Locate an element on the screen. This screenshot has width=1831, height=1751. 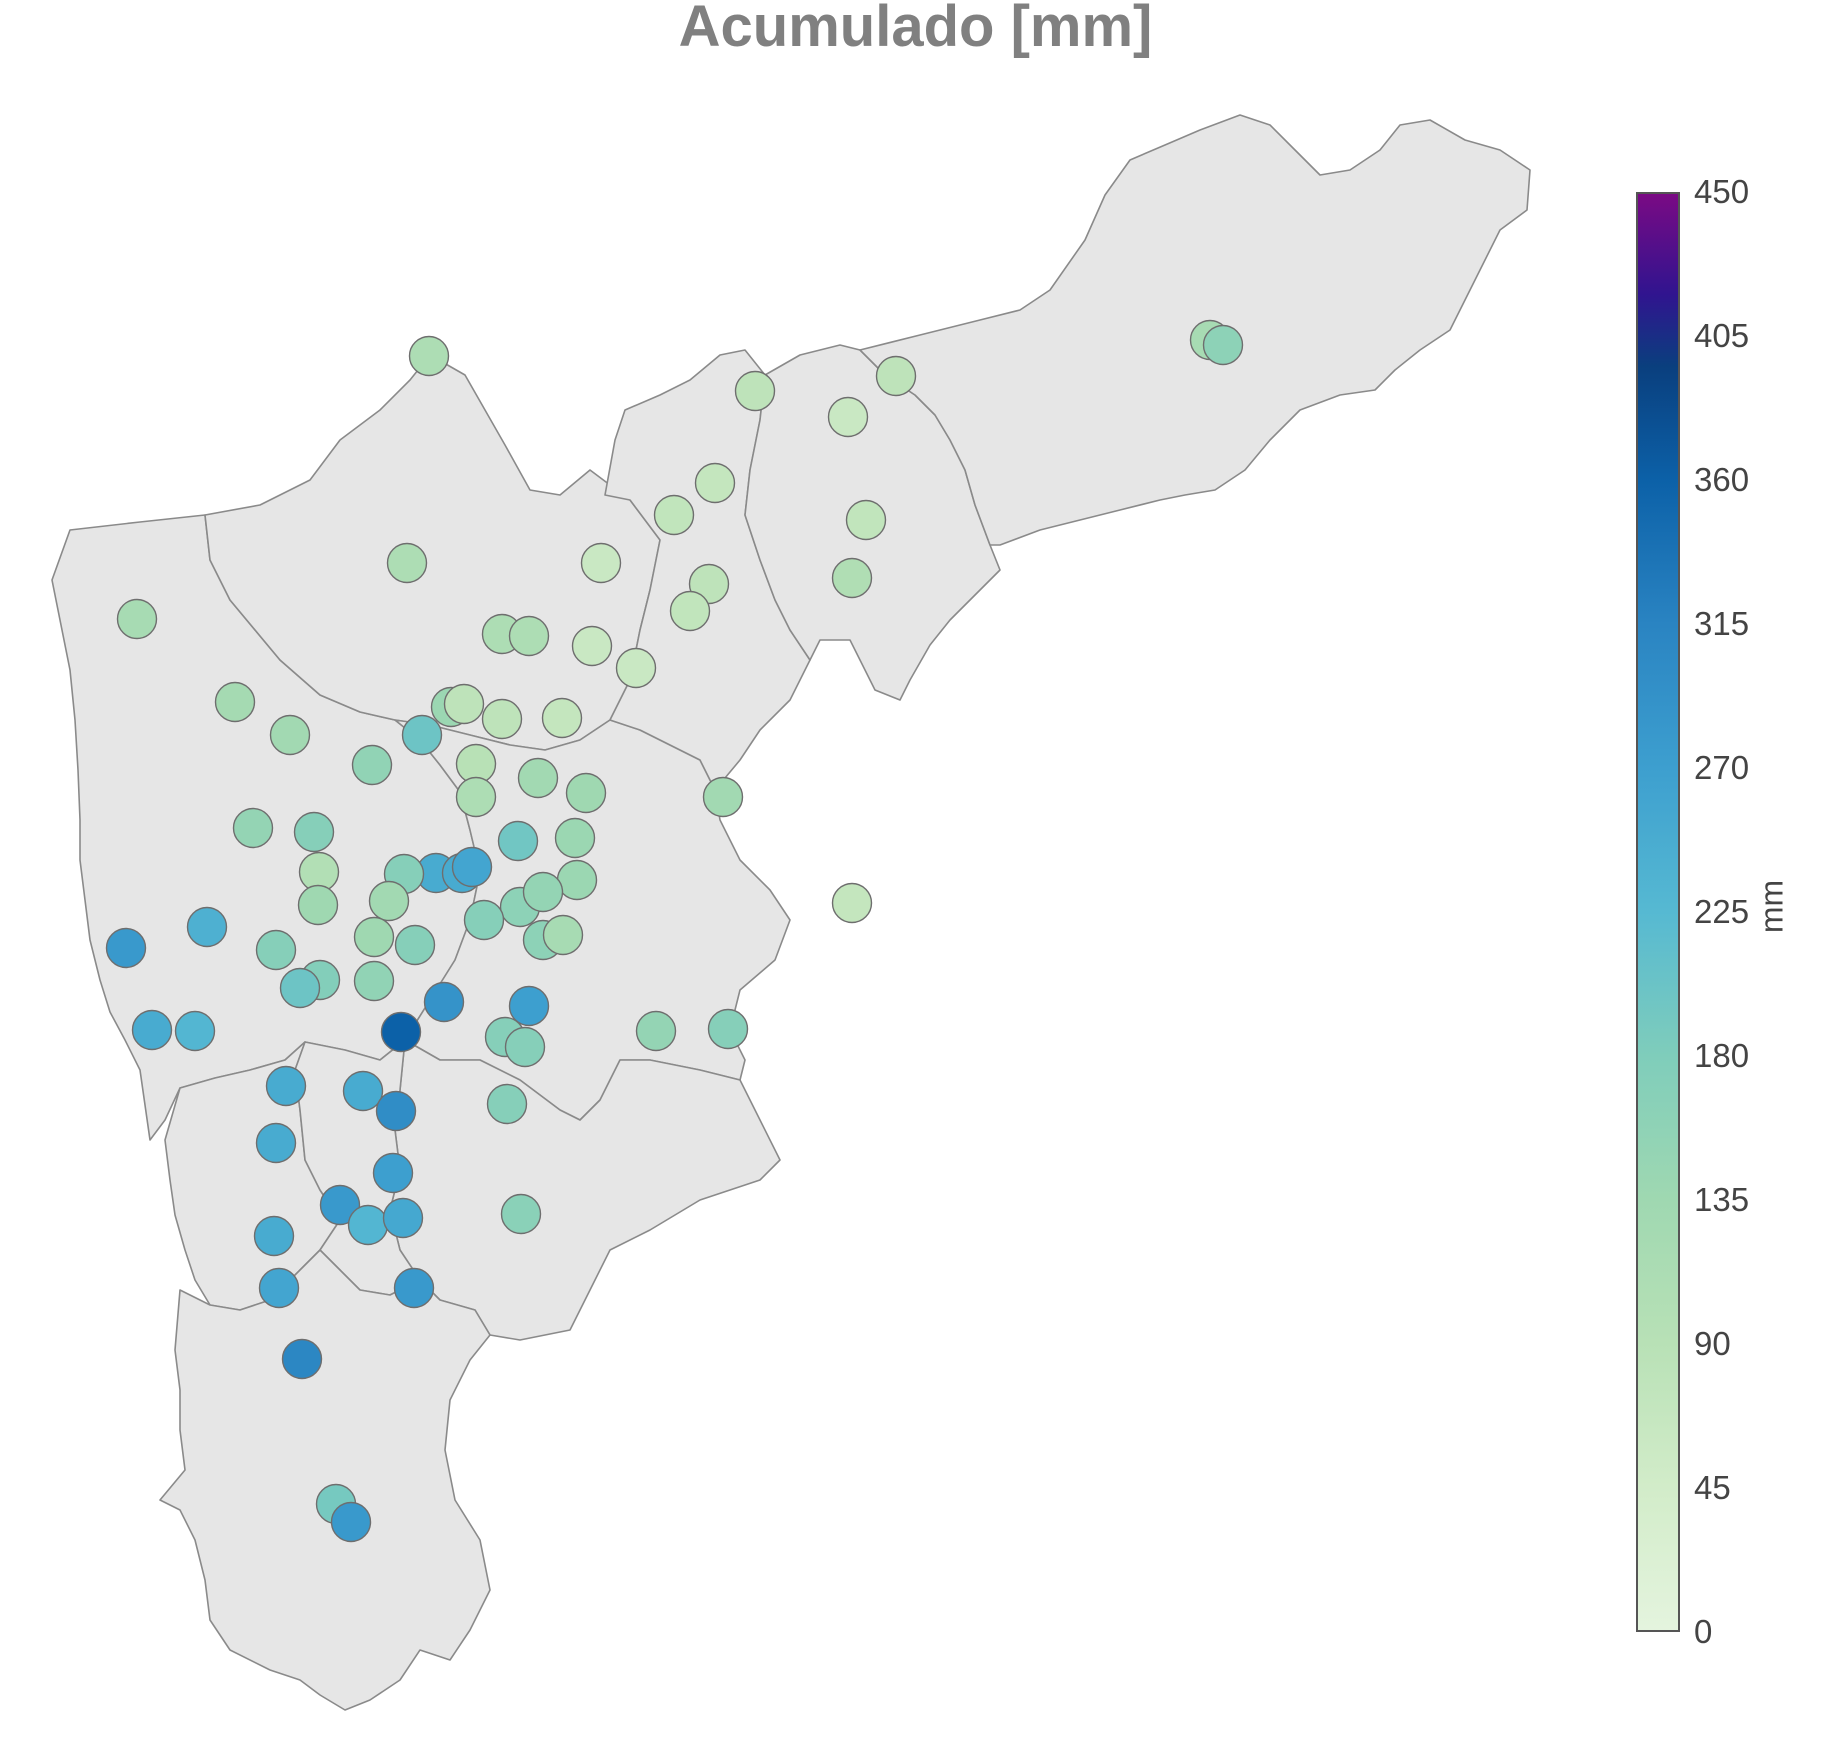
colorbar-title: mm is located at coordinates (1771, 906).